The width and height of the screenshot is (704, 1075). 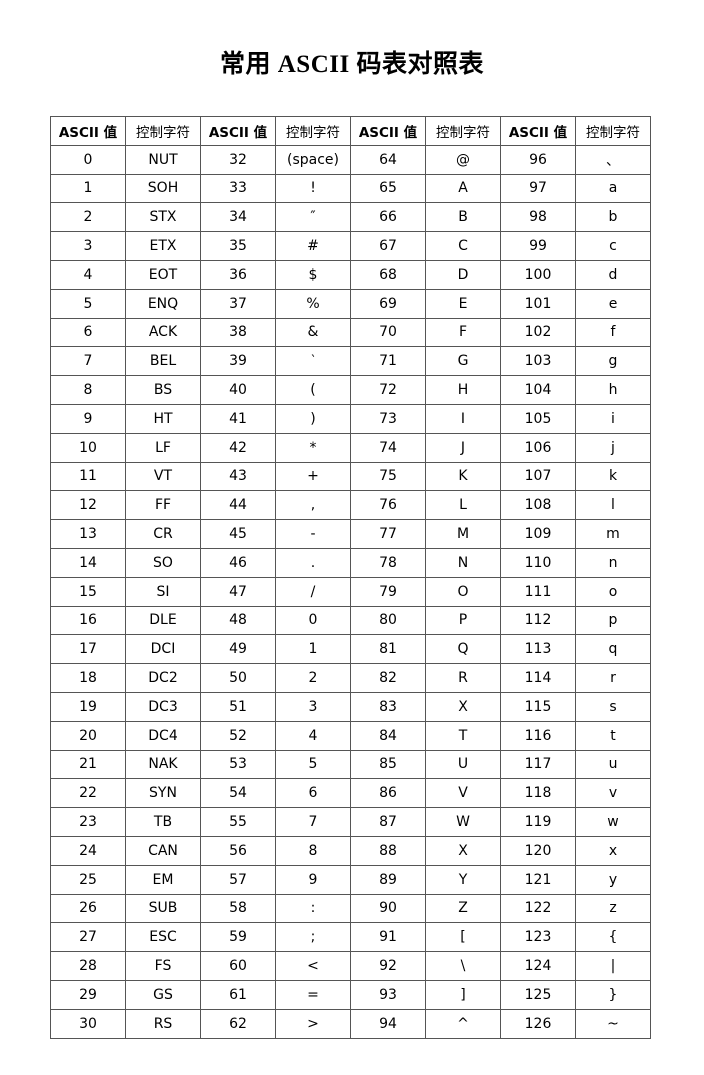 What do you see at coordinates (538, 793) in the screenshot?
I see `ascii-value-cell: 118` at bounding box center [538, 793].